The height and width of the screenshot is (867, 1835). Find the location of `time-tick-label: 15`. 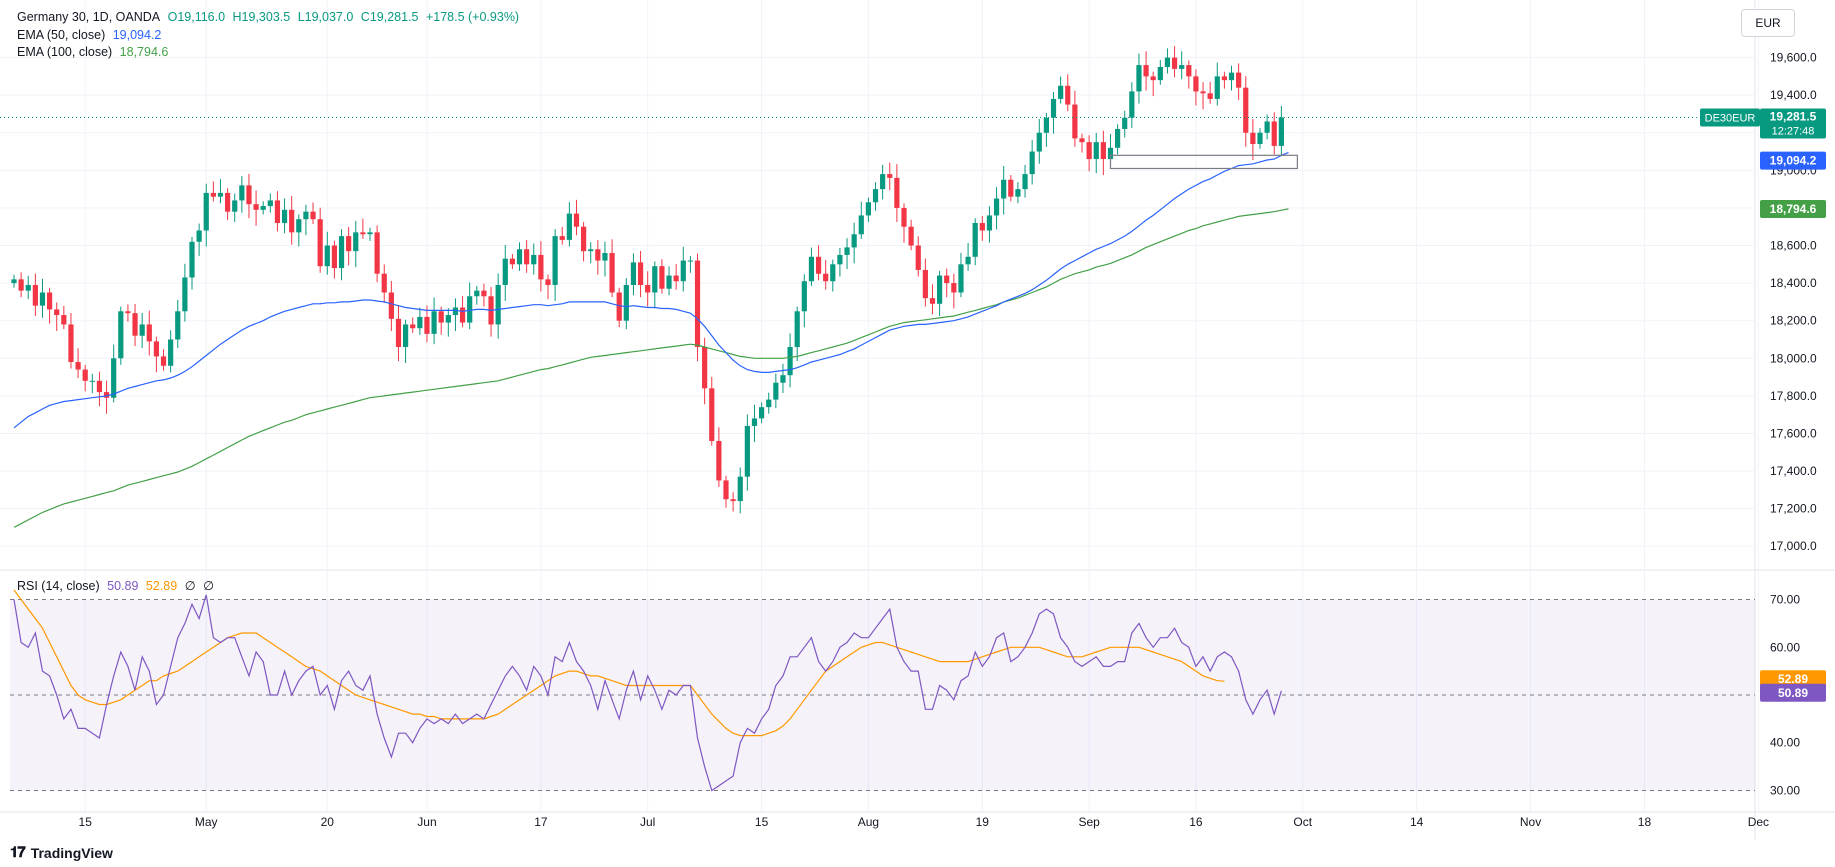

time-tick-label: 15 is located at coordinates (762, 822).